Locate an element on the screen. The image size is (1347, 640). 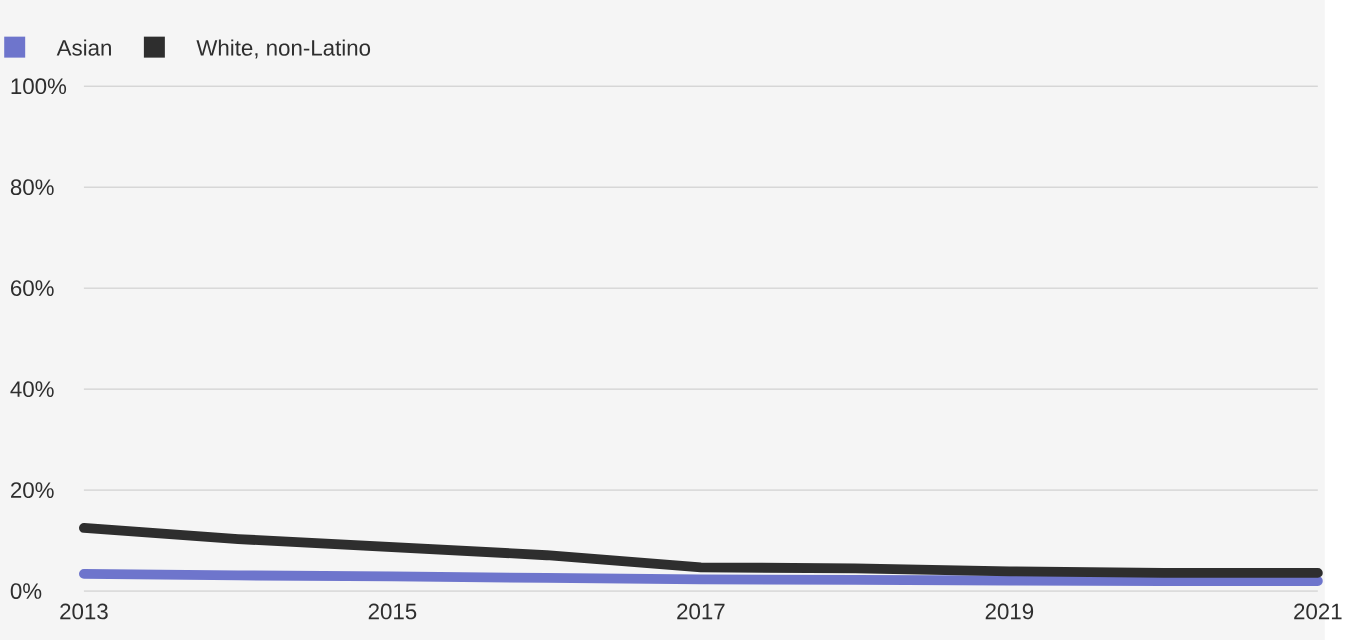
y-tick-label: 60% is located at coordinates (32, 288).